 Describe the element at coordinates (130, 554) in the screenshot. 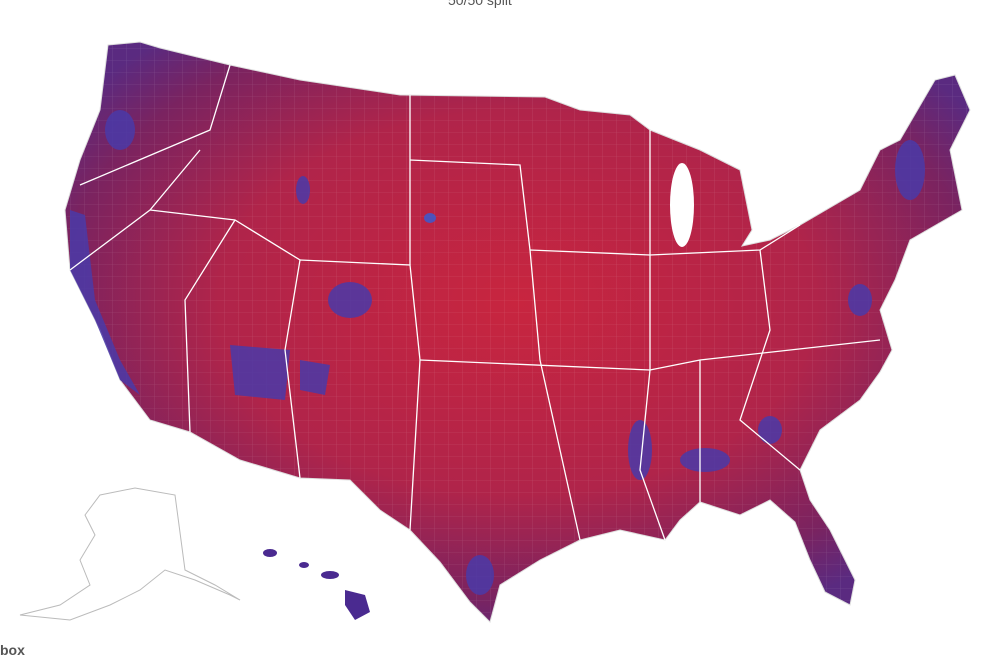

I see `alaska-outline` at that location.